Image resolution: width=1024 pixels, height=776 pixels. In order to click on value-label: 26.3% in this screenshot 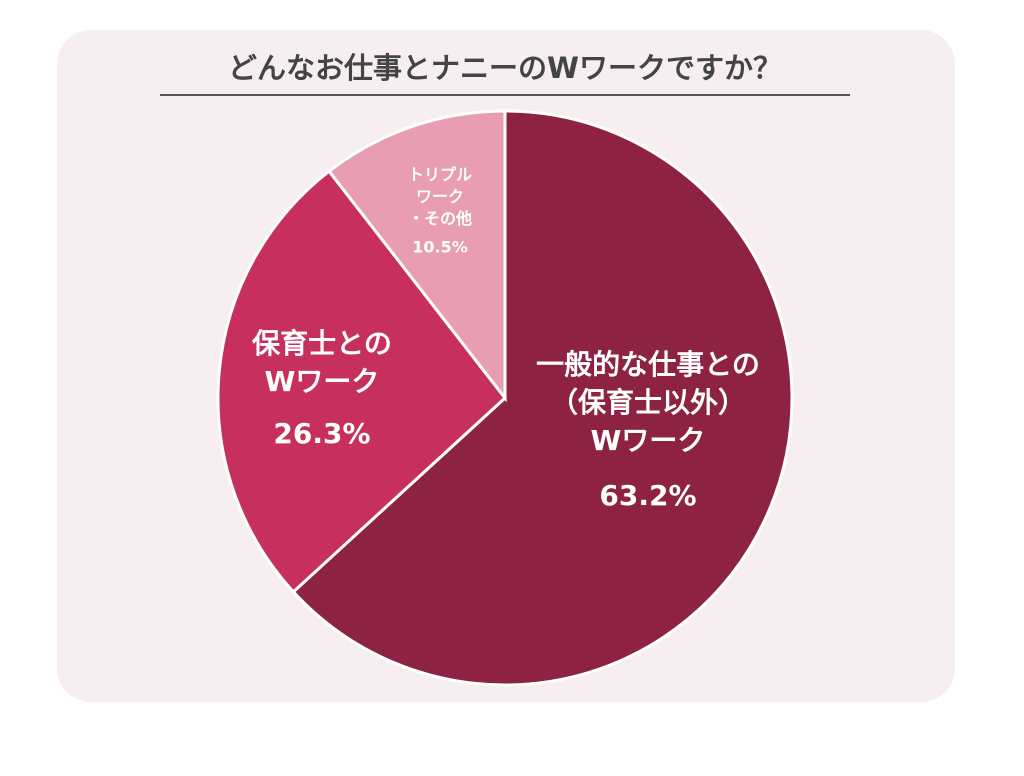, I will do `click(321, 433)`.